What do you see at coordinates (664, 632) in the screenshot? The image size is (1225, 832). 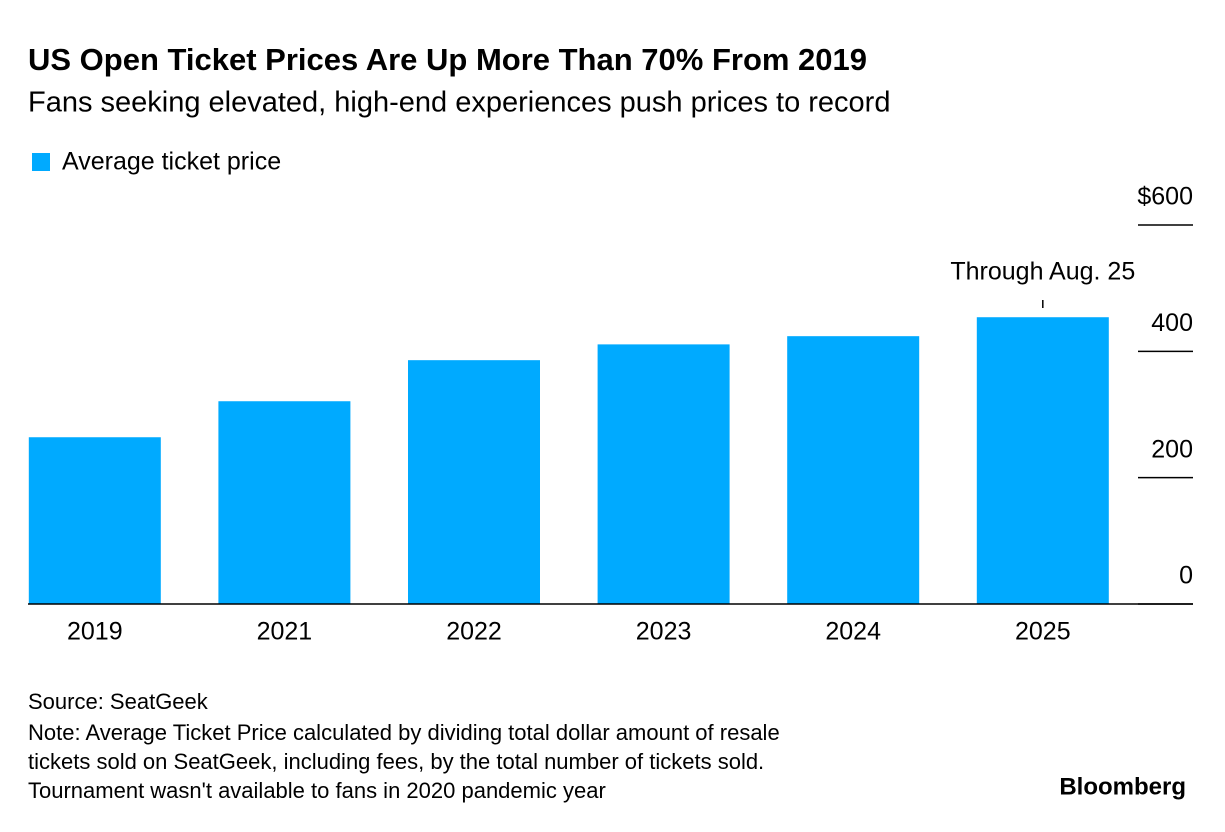 I see `x-tick-label: 2023` at bounding box center [664, 632].